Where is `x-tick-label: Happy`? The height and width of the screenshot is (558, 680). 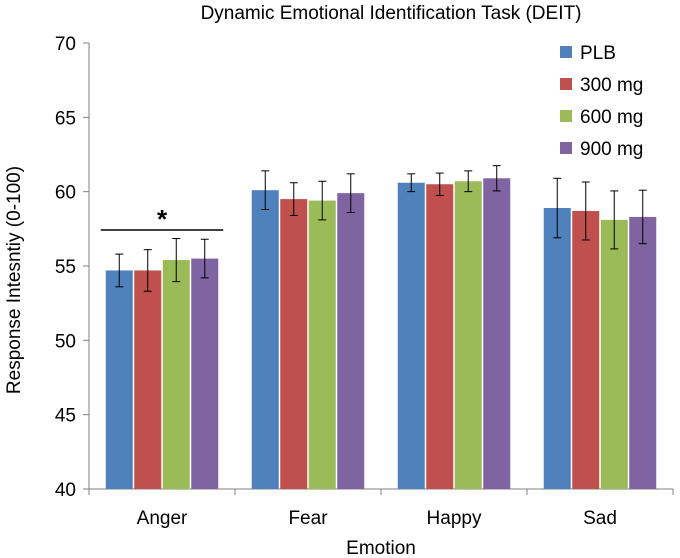
x-tick-label: Happy is located at coordinates (454, 518).